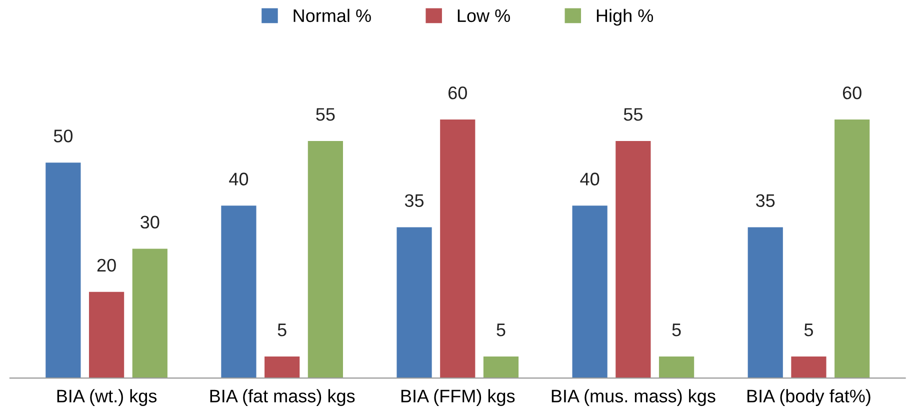 The width and height of the screenshot is (908, 415). What do you see at coordinates (625, 17) in the screenshot?
I see `legend-label: High %` at bounding box center [625, 17].